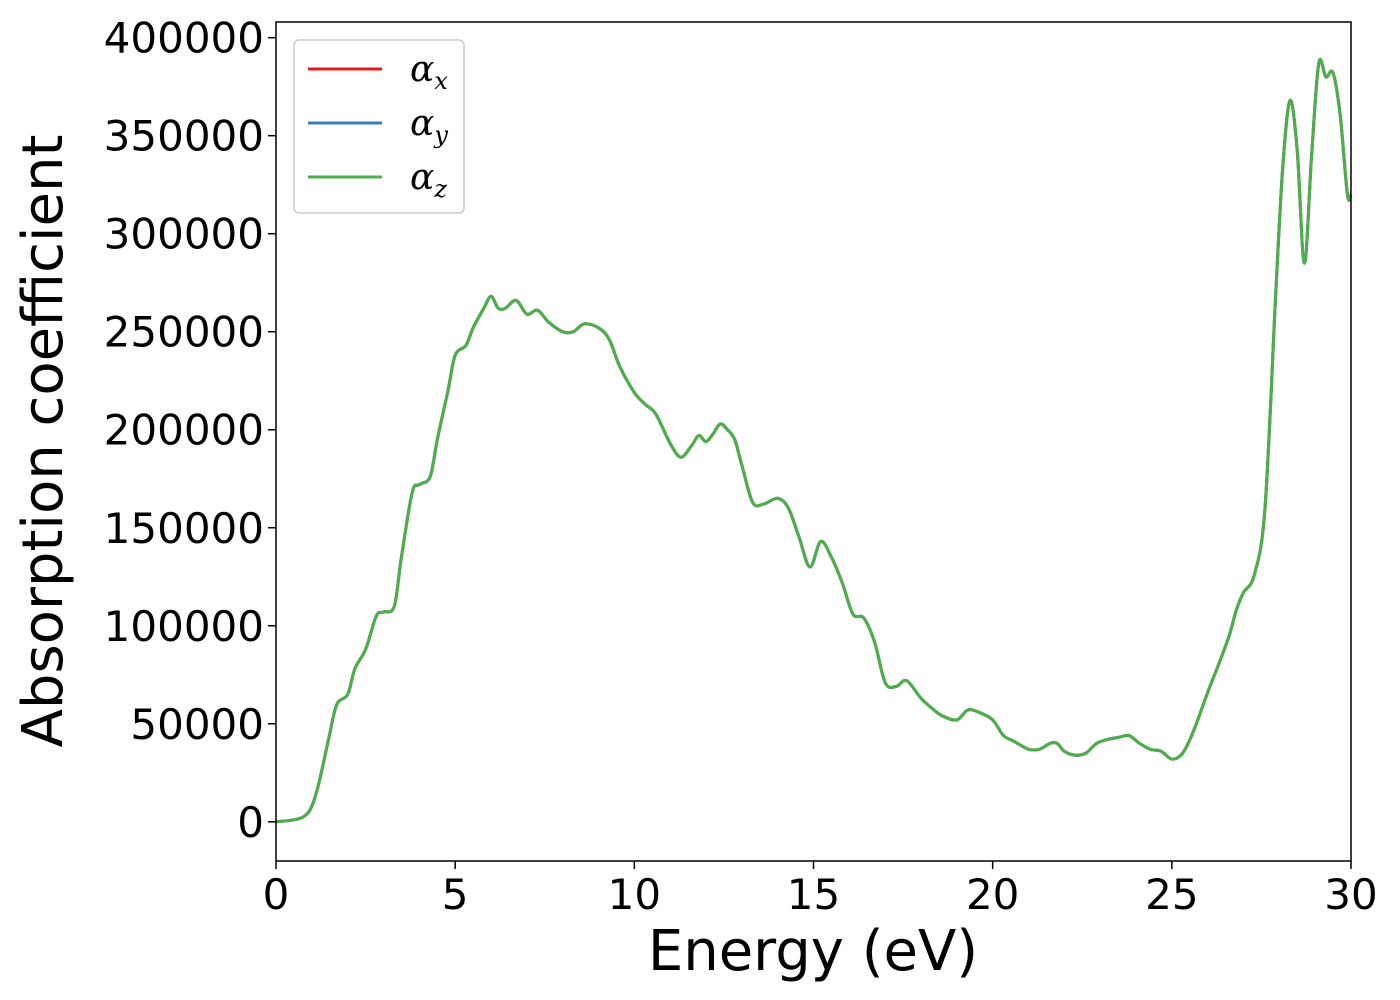 Image resolution: width=1400 pixels, height=1000 pixels. I want to click on x-tick-label: 5, so click(455, 894).